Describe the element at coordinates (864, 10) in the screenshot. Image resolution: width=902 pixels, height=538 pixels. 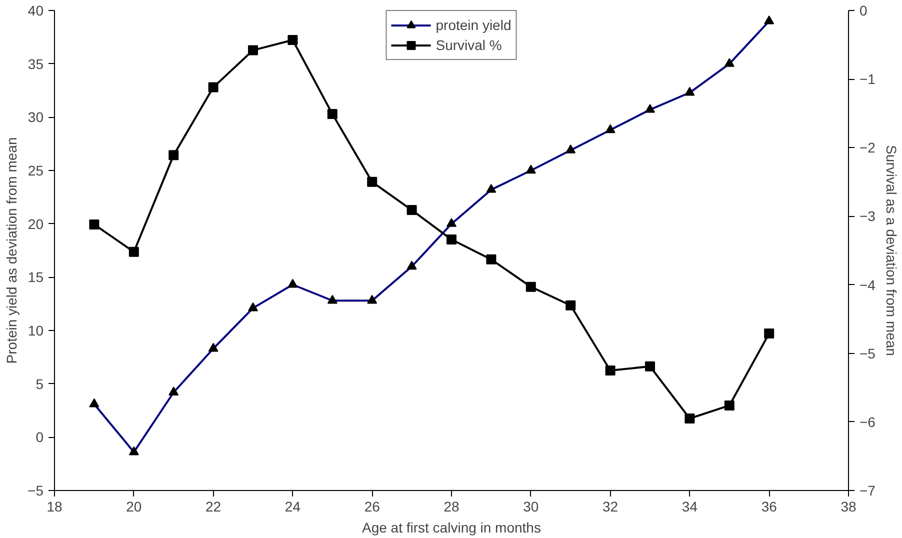
I see `y2-tick-label: 0` at that location.